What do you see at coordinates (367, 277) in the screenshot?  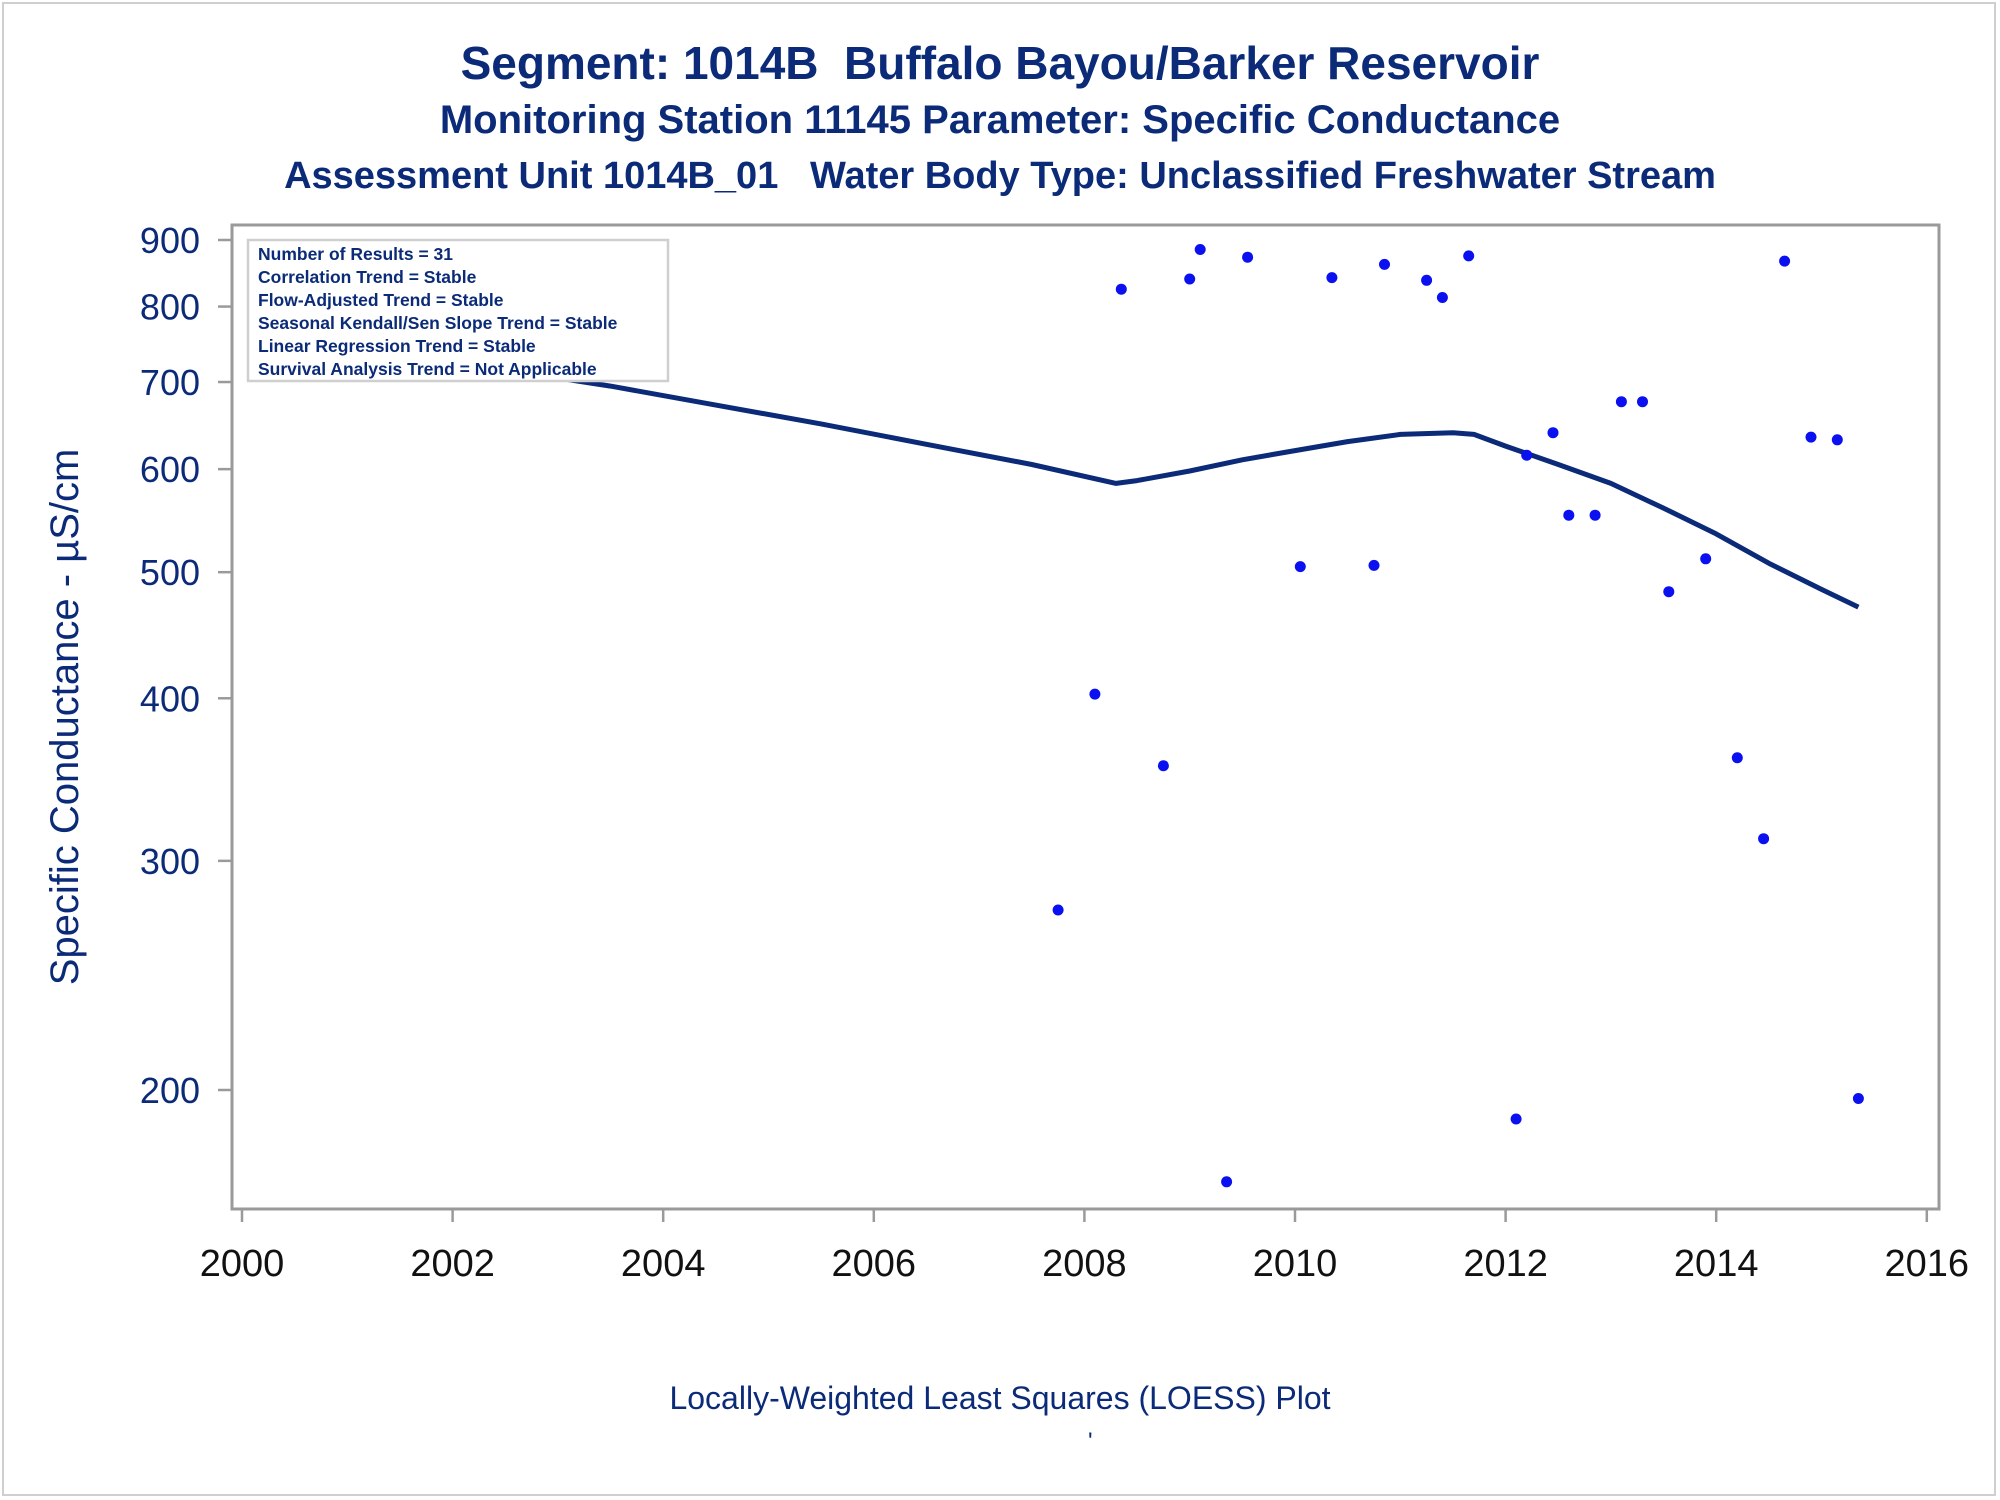 I see `trend-stats-line: Correlation Trend = Stable` at bounding box center [367, 277].